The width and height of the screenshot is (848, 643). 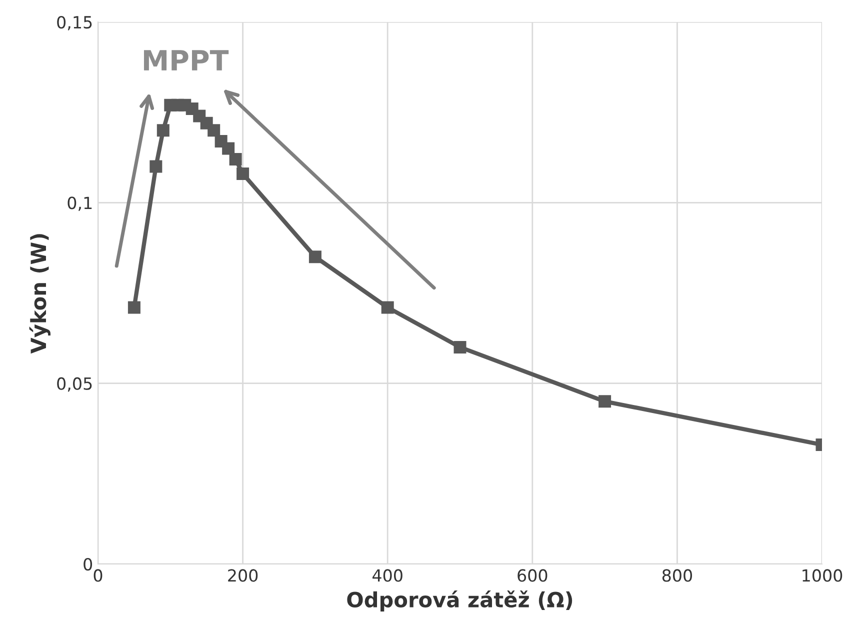 I want to click on x-tick-label: 1000, so click(x=822, y=575).